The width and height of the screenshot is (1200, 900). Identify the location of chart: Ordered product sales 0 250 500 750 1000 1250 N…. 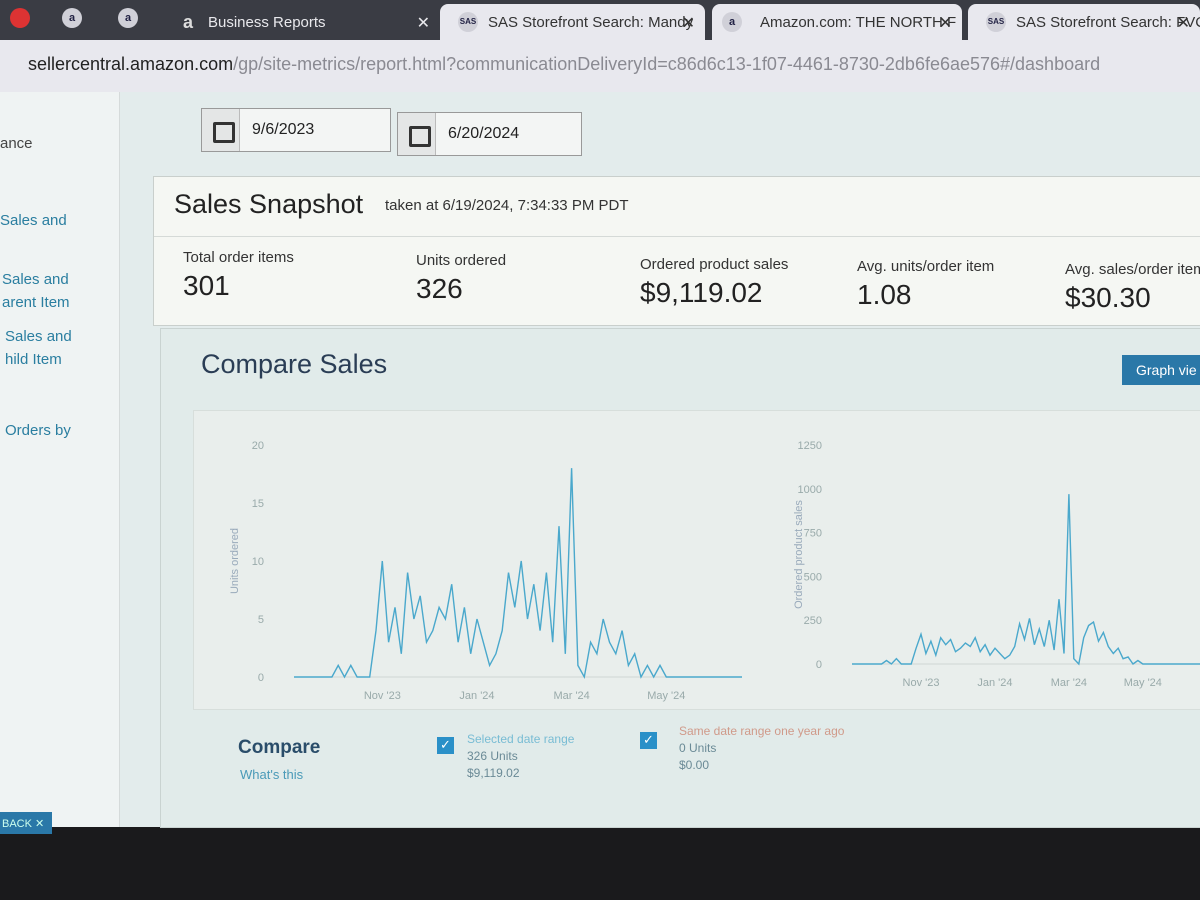
(996, 564).